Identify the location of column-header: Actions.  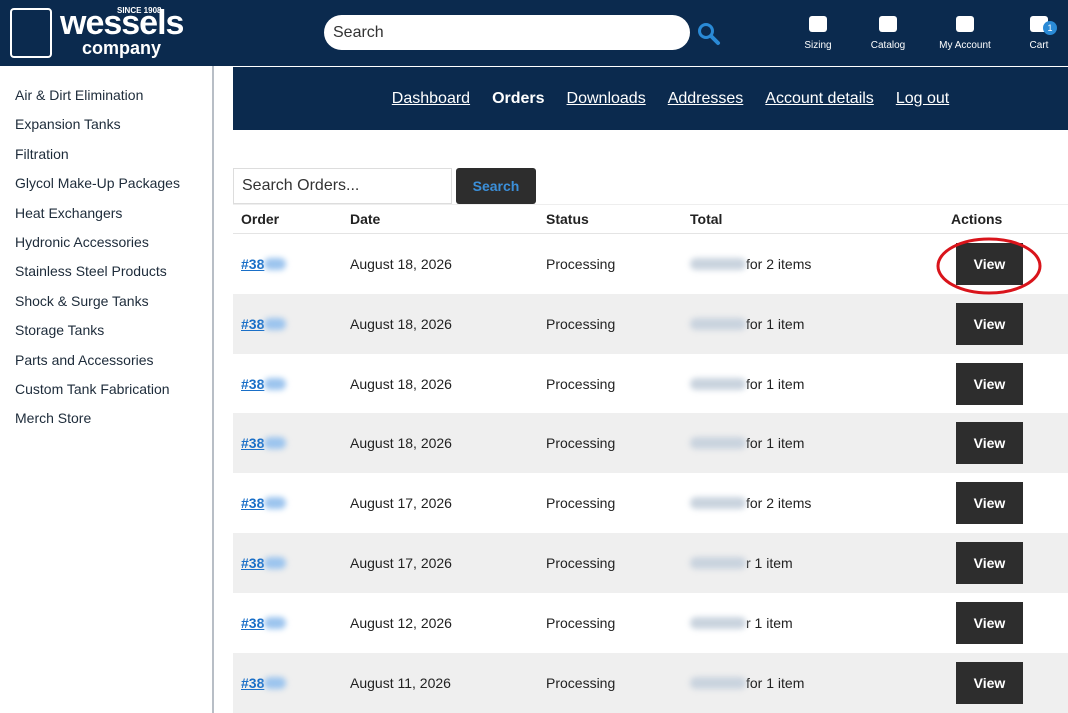
(977, 219).